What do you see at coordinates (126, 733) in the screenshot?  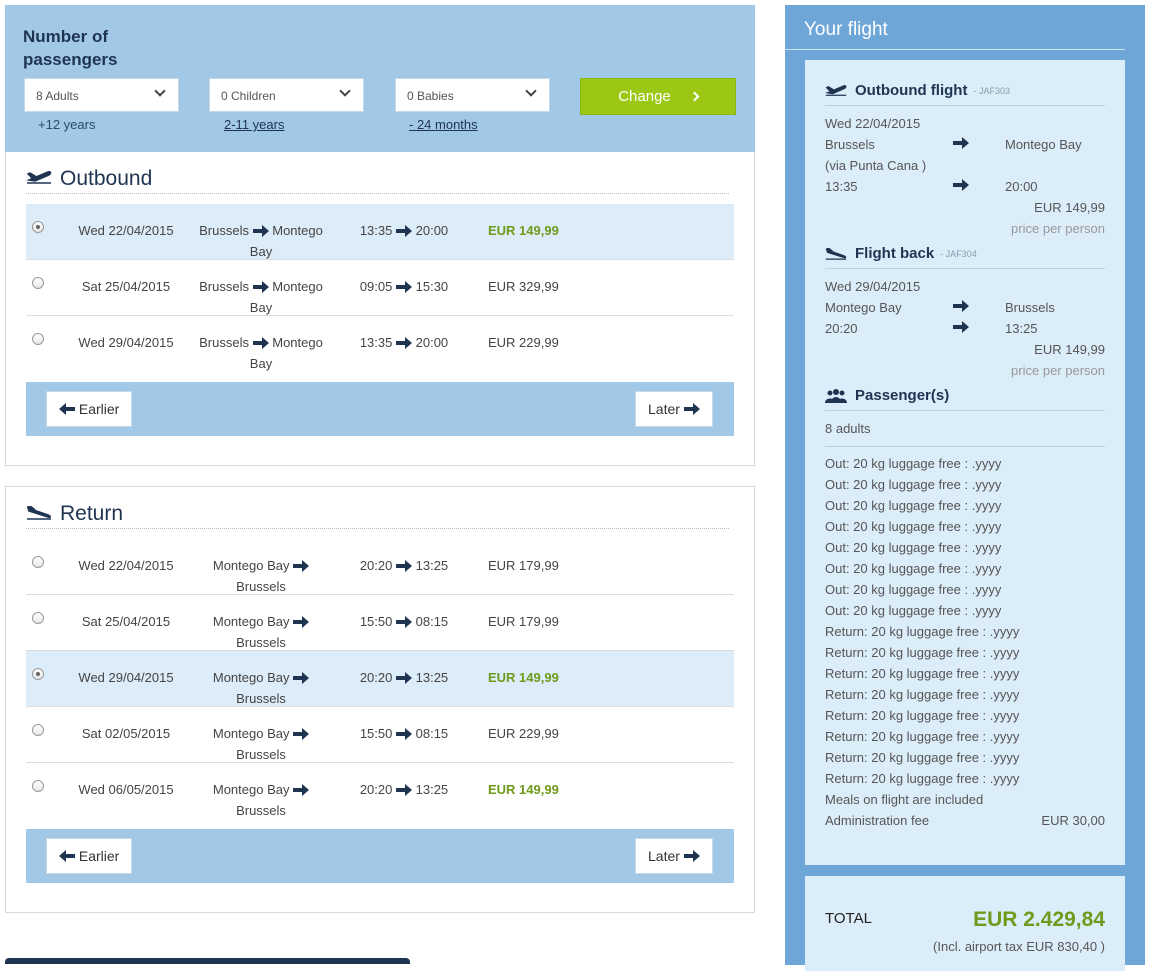 I see `flight-date: Sat 02/05/2015` at bounding box center [126, 733].